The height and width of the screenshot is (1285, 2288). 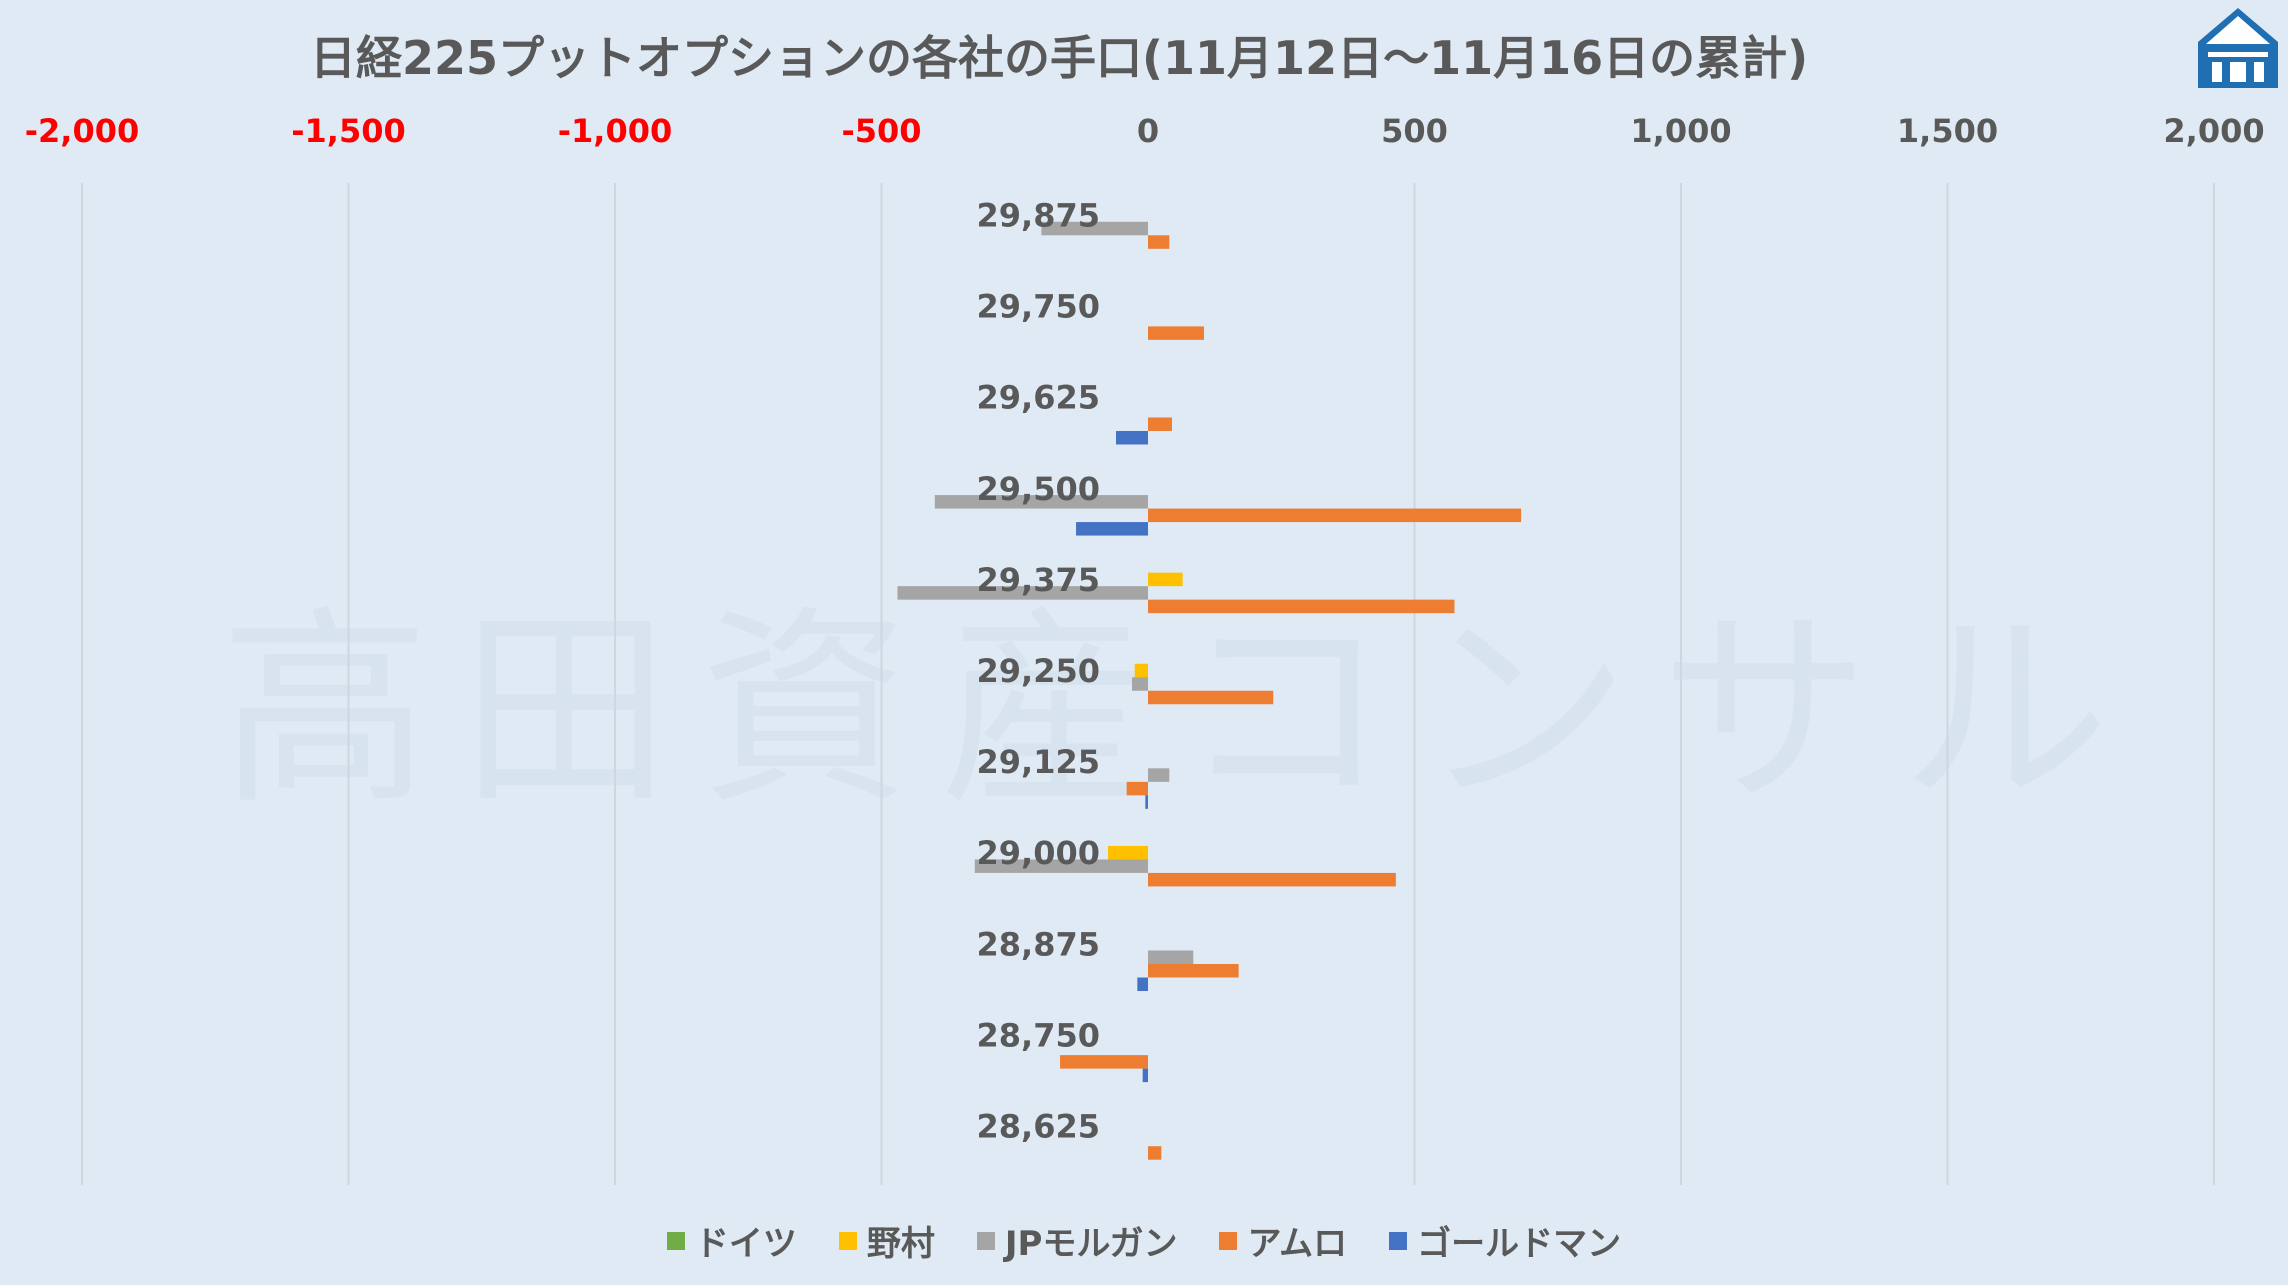 I want to click on x-tick-label: -500, so click(x=881, y=131).